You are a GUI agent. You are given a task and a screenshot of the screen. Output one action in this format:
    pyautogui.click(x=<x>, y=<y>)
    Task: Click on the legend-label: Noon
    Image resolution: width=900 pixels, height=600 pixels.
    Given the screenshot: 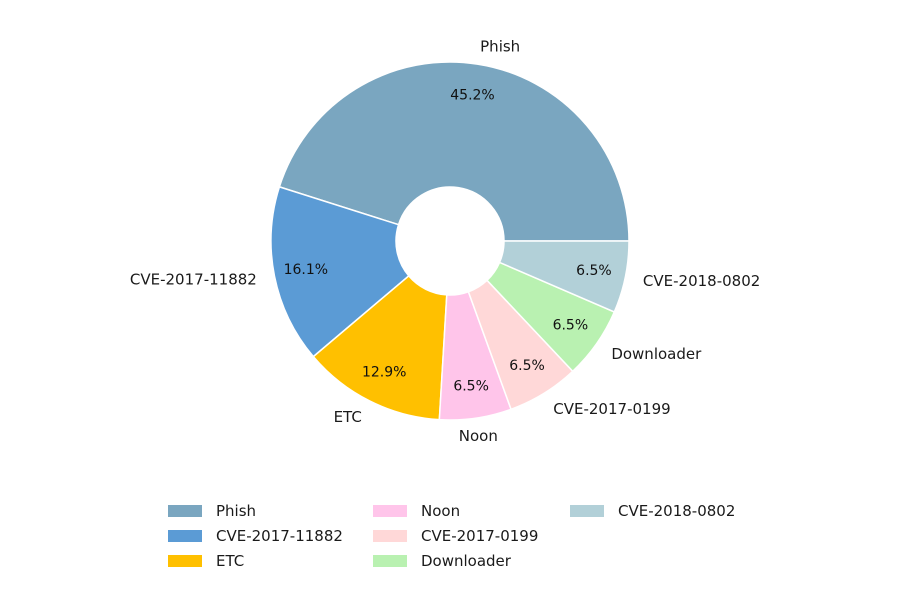 What is the action you would take?
    pyautogui.click(x=441, y=510)
    